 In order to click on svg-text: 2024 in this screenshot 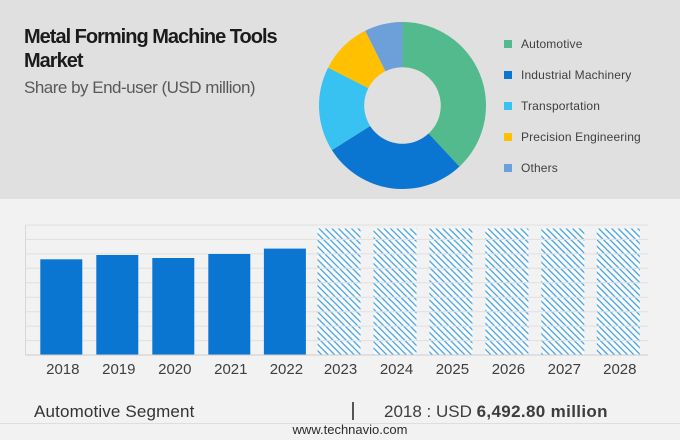, I will do `click(396, 369)`.